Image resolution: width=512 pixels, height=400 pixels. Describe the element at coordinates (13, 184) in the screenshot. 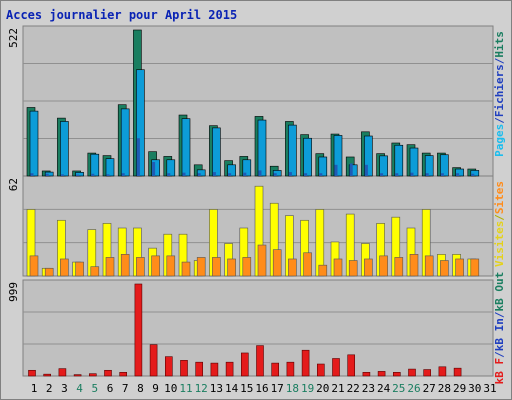

I see `y-max-label: 62` at that location.